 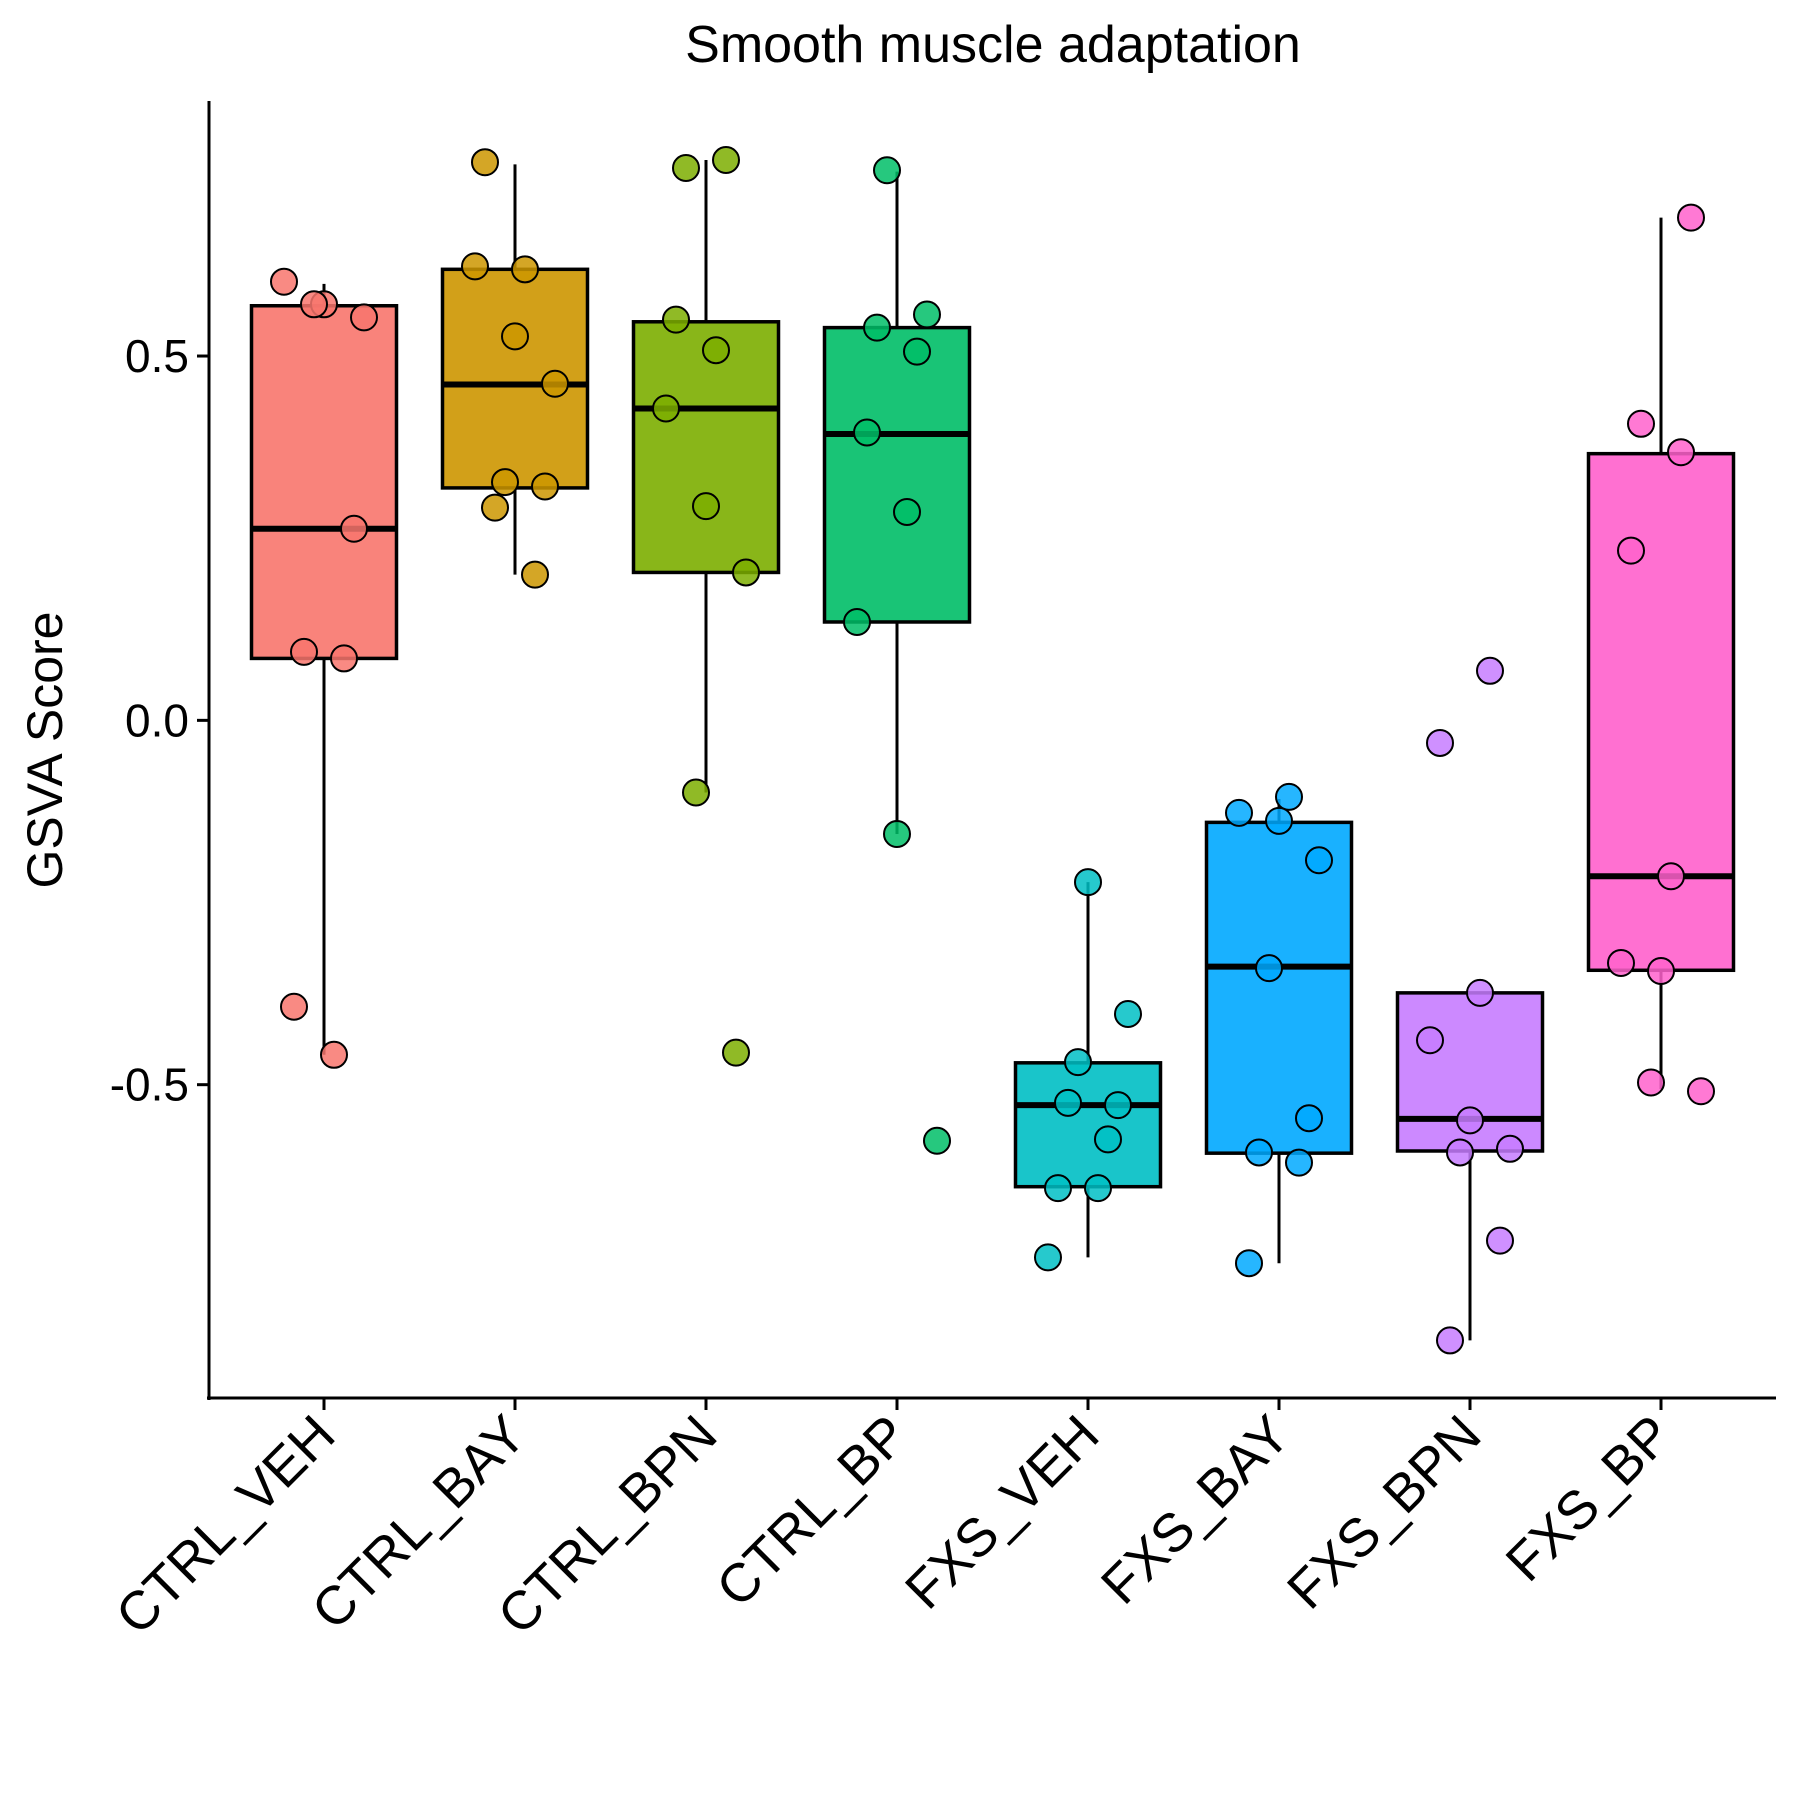 I want to click on chart-title: Smooth muscle adaptation, so click(x=993, y=45).